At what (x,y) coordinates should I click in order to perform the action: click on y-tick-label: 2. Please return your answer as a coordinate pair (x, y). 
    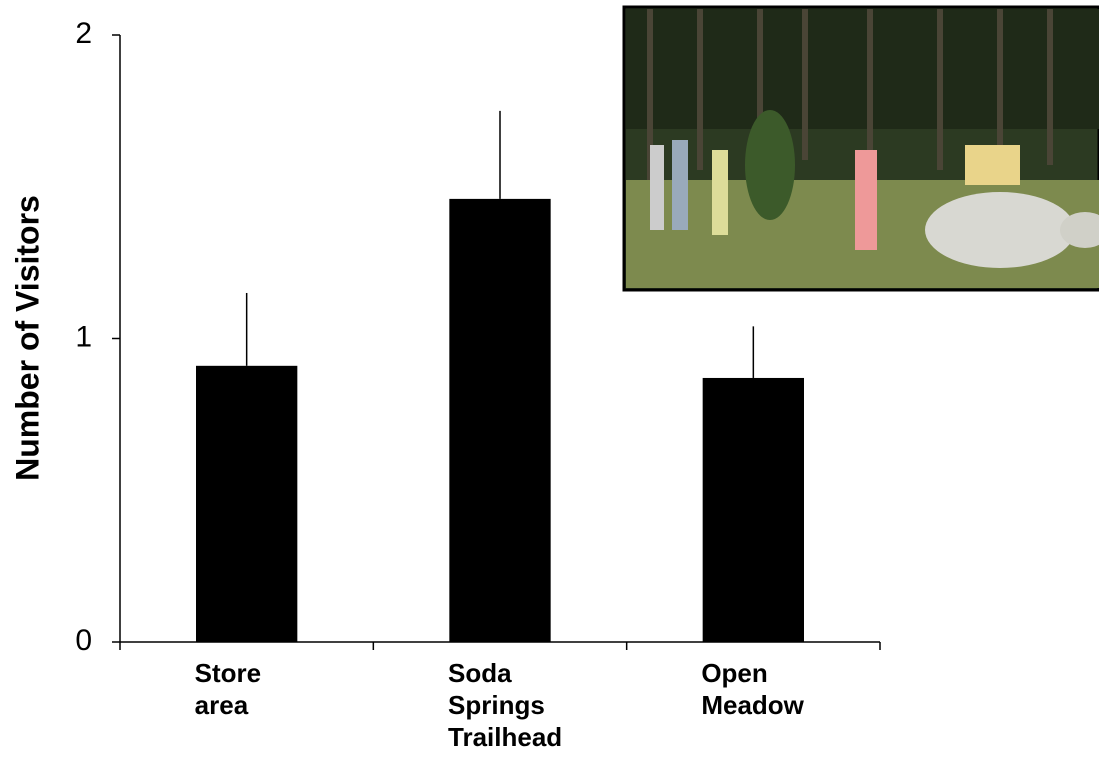
    Looking at the image, I should click on (83, 33).